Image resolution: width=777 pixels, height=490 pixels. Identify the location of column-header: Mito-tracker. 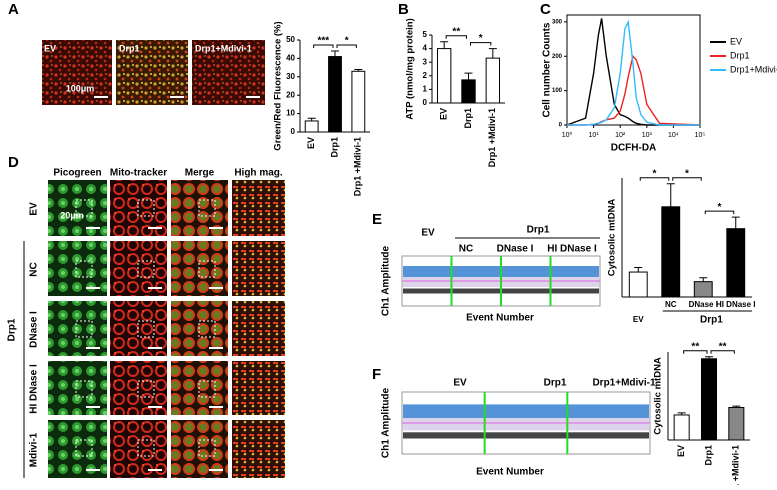
(138, 173).